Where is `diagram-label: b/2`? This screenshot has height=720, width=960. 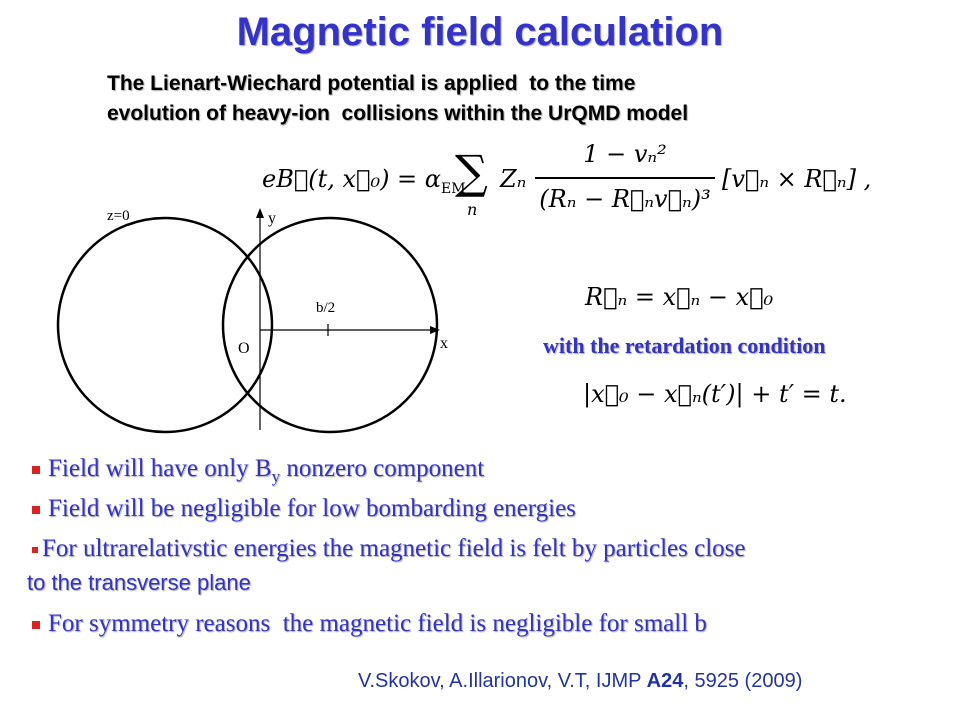 diagram-label: b/2 is located at coordinates (326, 308).